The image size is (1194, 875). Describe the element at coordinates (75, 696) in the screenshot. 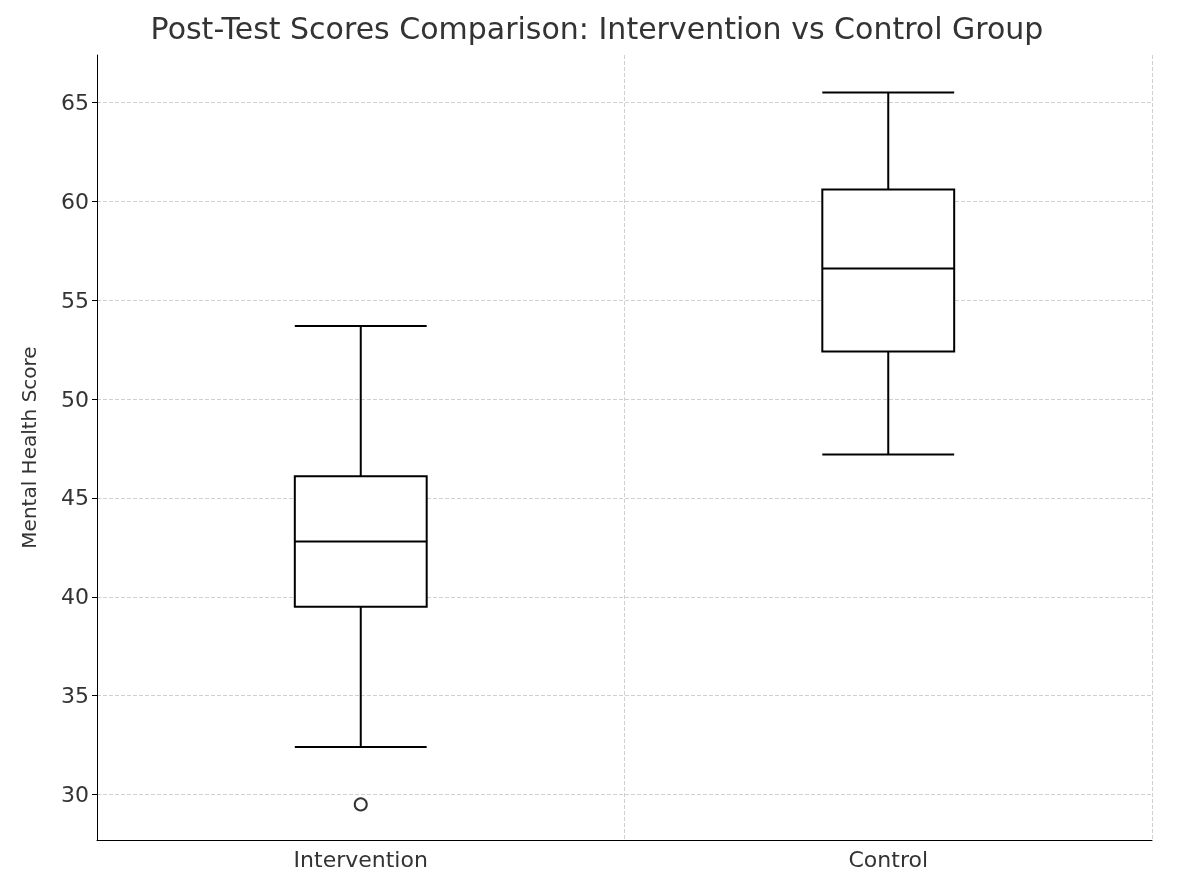

I see `y-tick-label: 35` at that location.